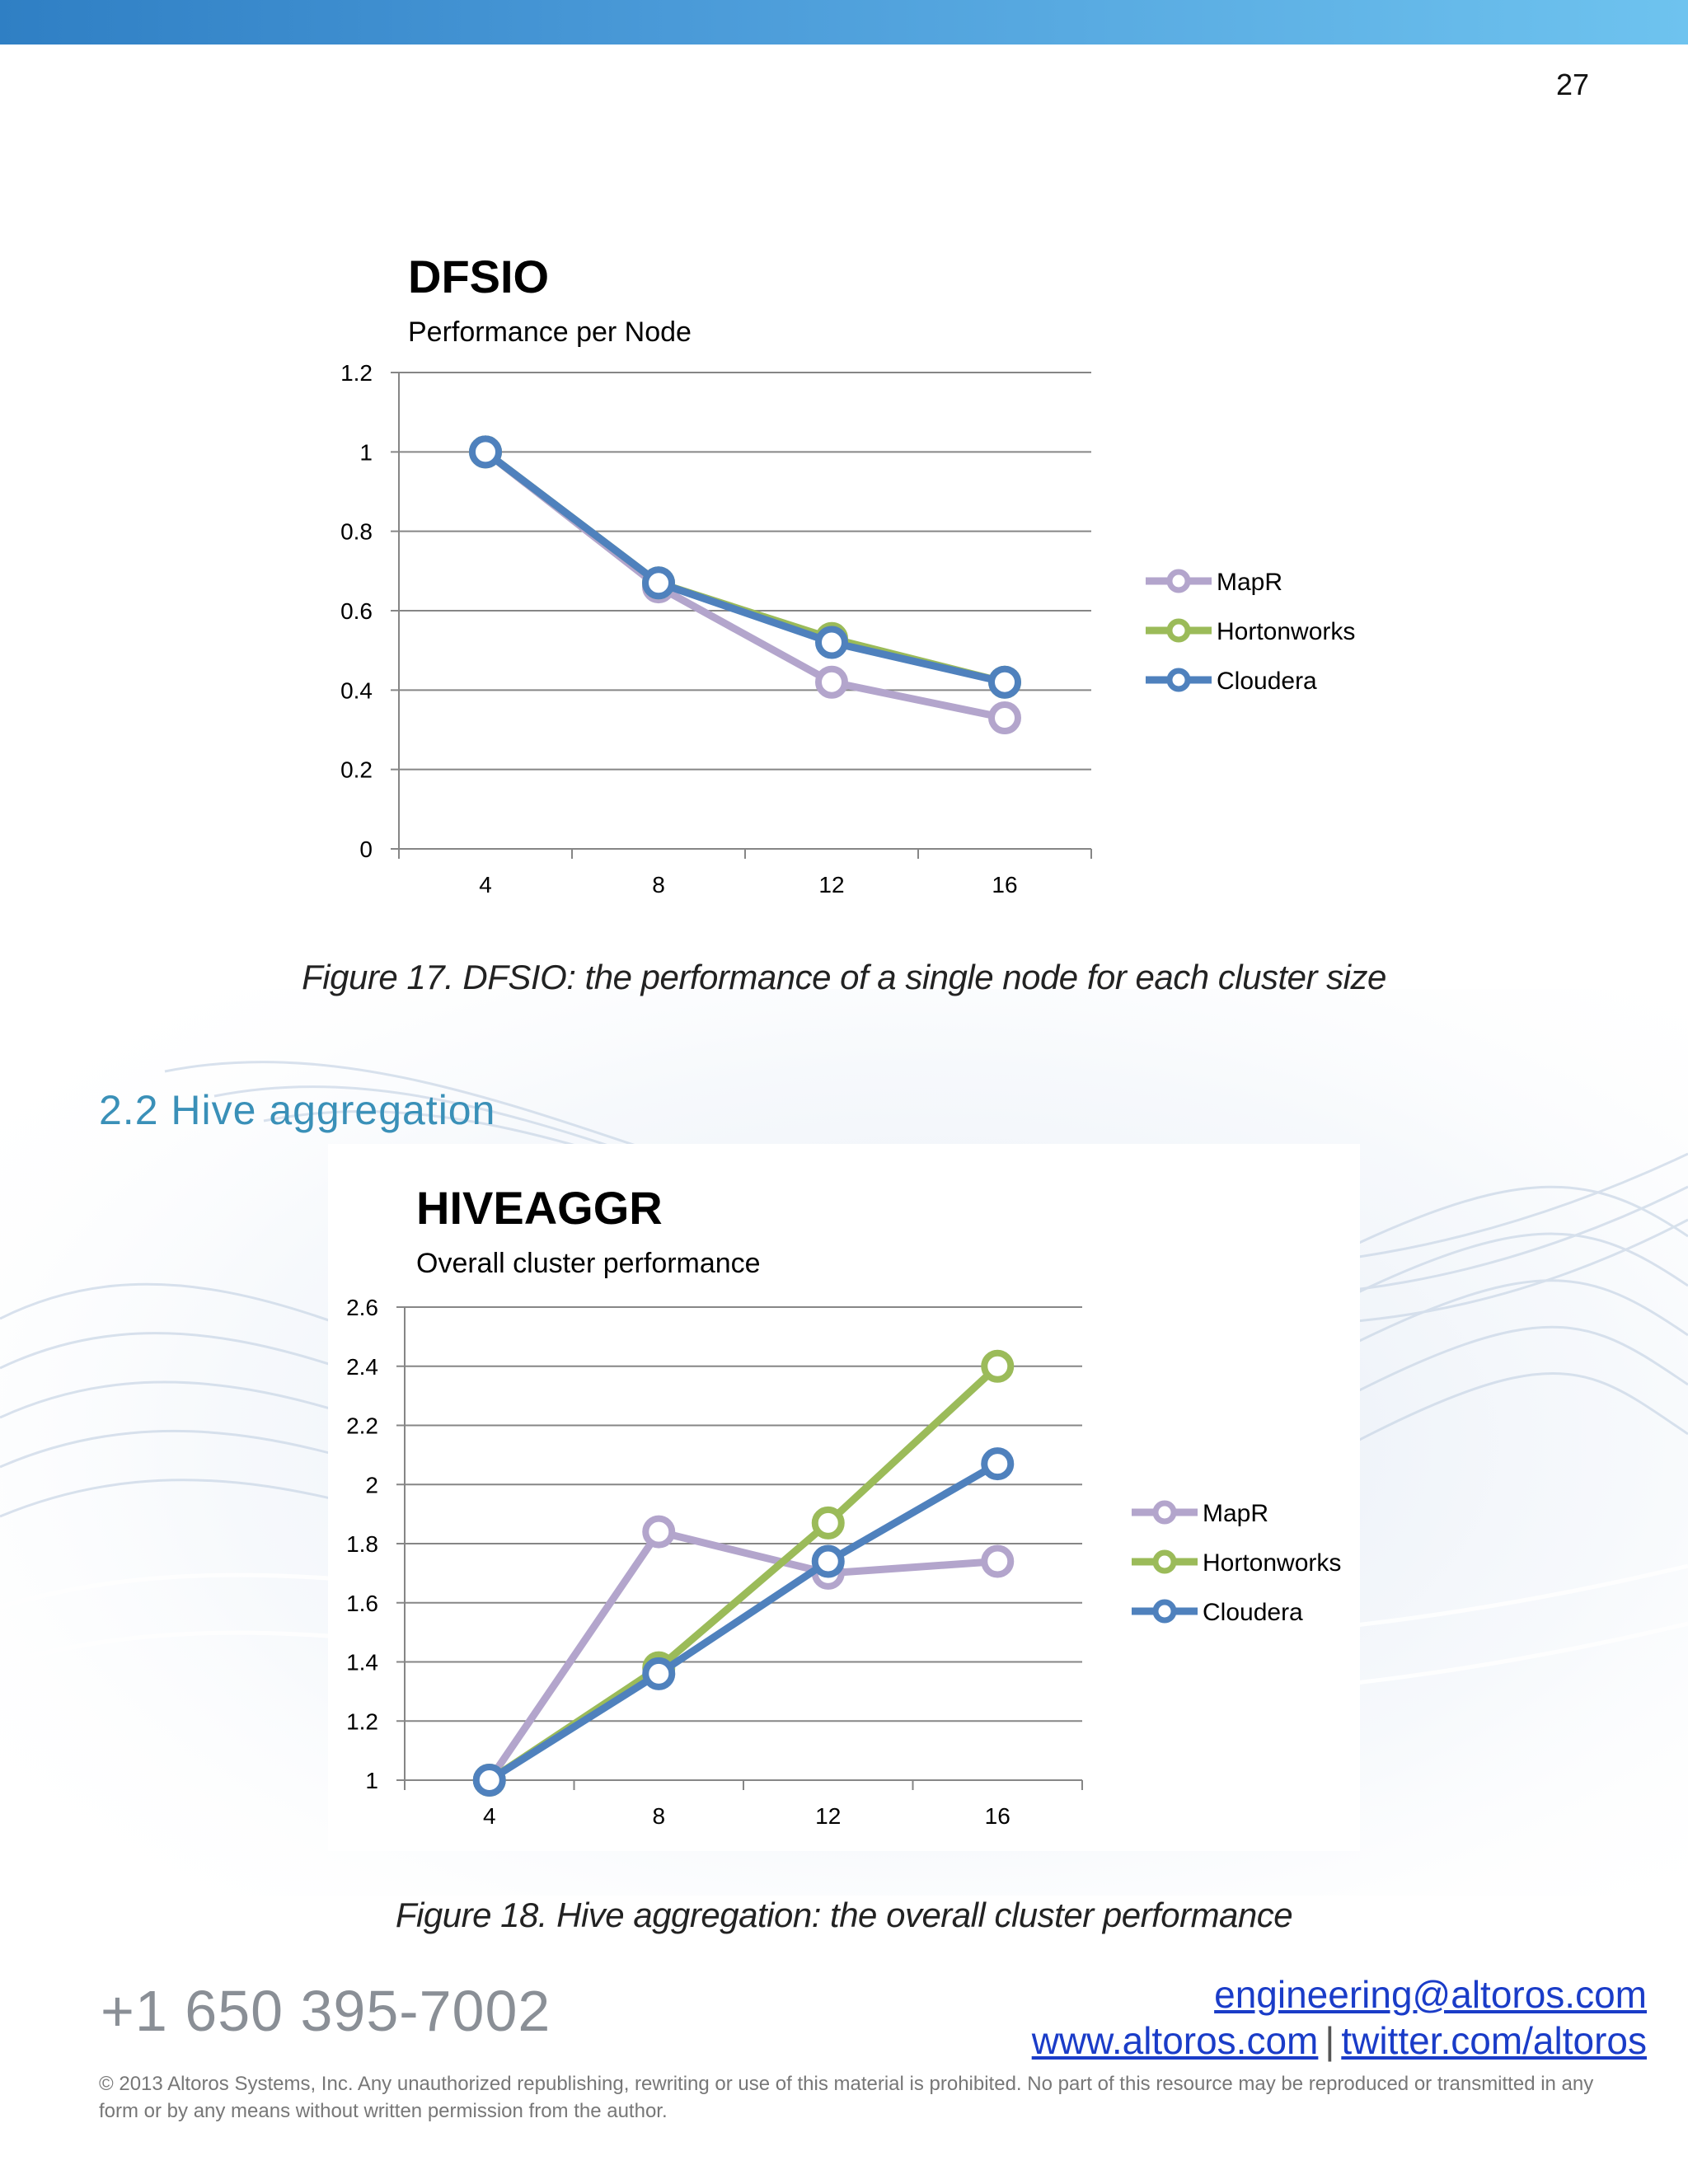  I want to click on y-tick-label: 2.4, so click(362, 1367).